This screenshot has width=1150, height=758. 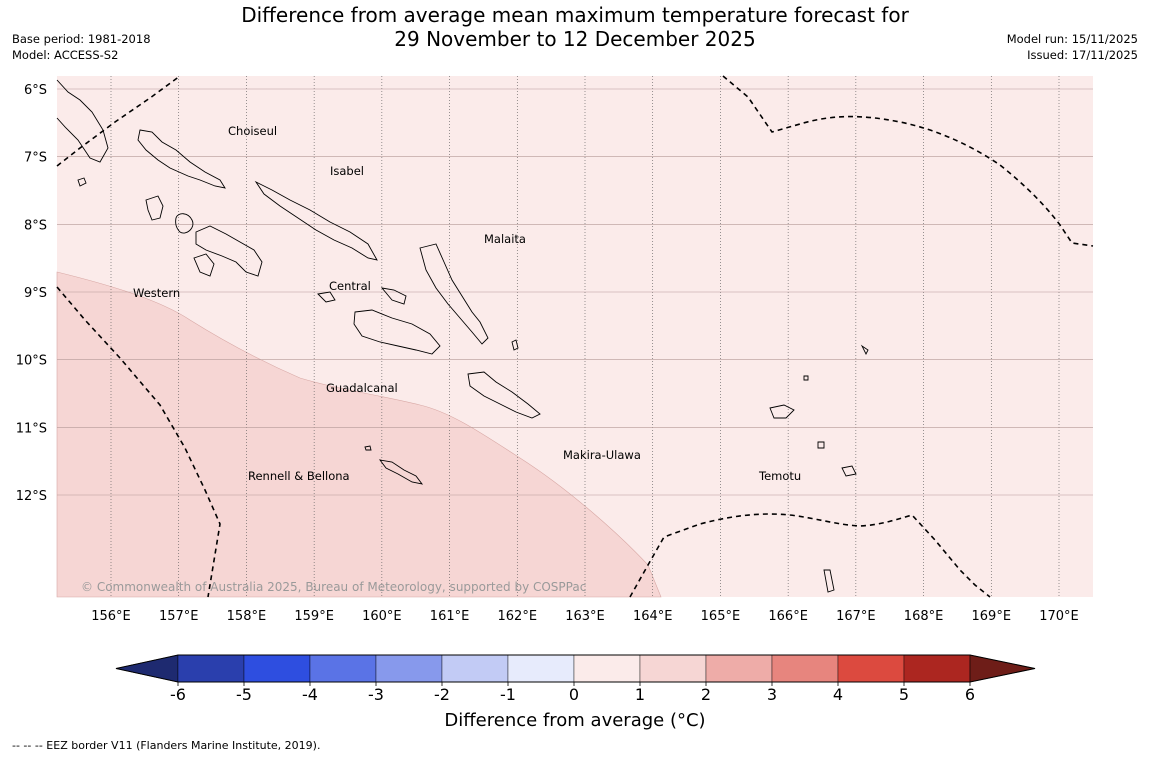 I want to click on latitude-labels: 6°S 7°S 8°S 9°S 10°S 11°S 12°S, so click(x=31, y=293).